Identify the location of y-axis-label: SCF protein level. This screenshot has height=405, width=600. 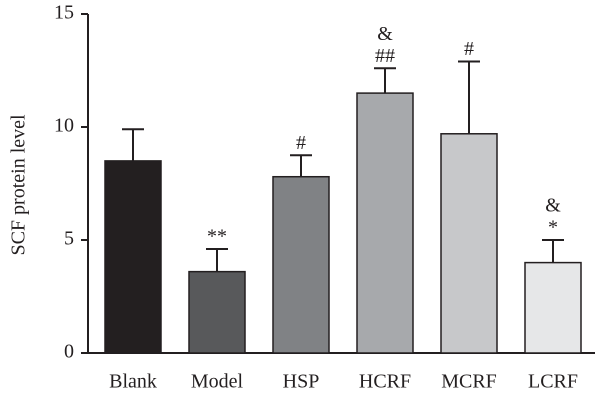
(19, 185).